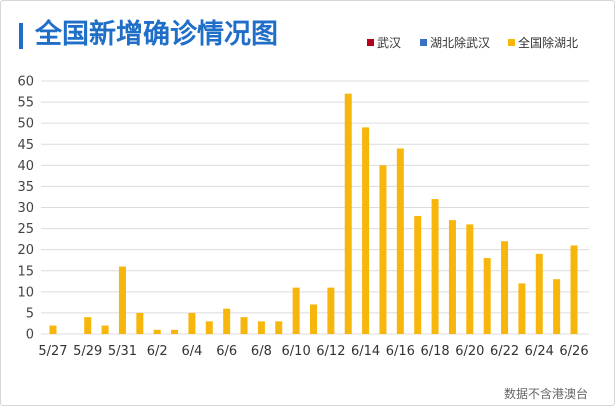 The height and width of the screenshot is (406, 615). Describe the element at coordinates (21, 36) in the screenshot. I see `title-accent-bar` at that location.